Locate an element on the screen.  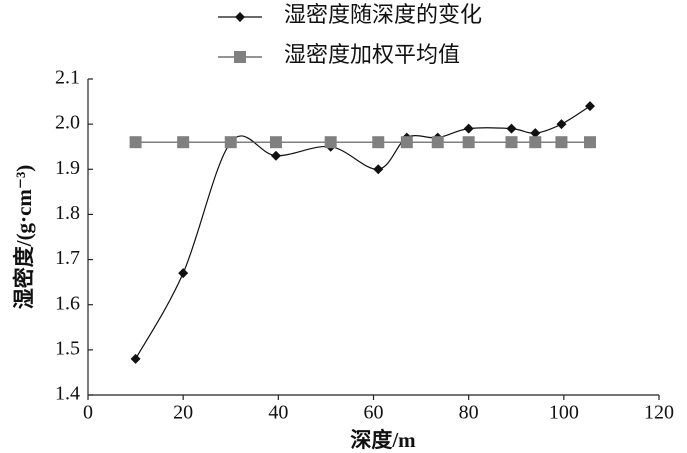
y-tick-label: 1.4 is located at coordinates (67, 394).